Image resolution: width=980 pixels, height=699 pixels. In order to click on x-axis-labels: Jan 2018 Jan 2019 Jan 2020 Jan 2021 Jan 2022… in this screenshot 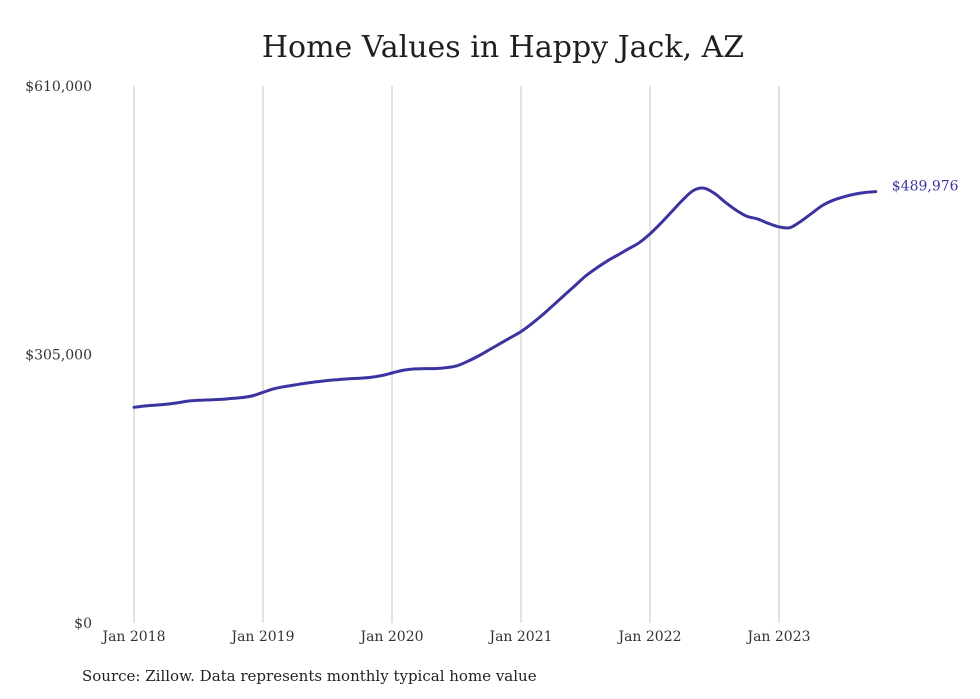, I will do `click(455, 637)`.